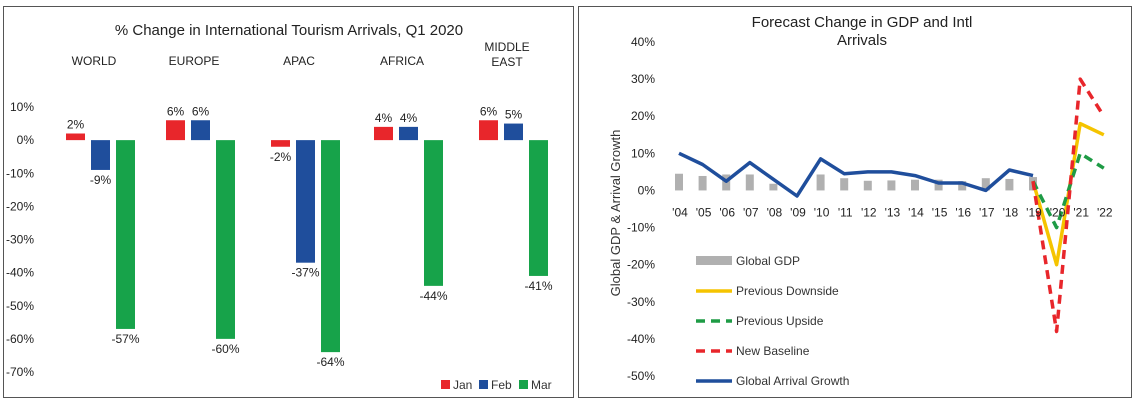  What do you see at coordinates (433, 296) in the screenshot?
I see `data-label: -44%` at bounding box center [433, 296].